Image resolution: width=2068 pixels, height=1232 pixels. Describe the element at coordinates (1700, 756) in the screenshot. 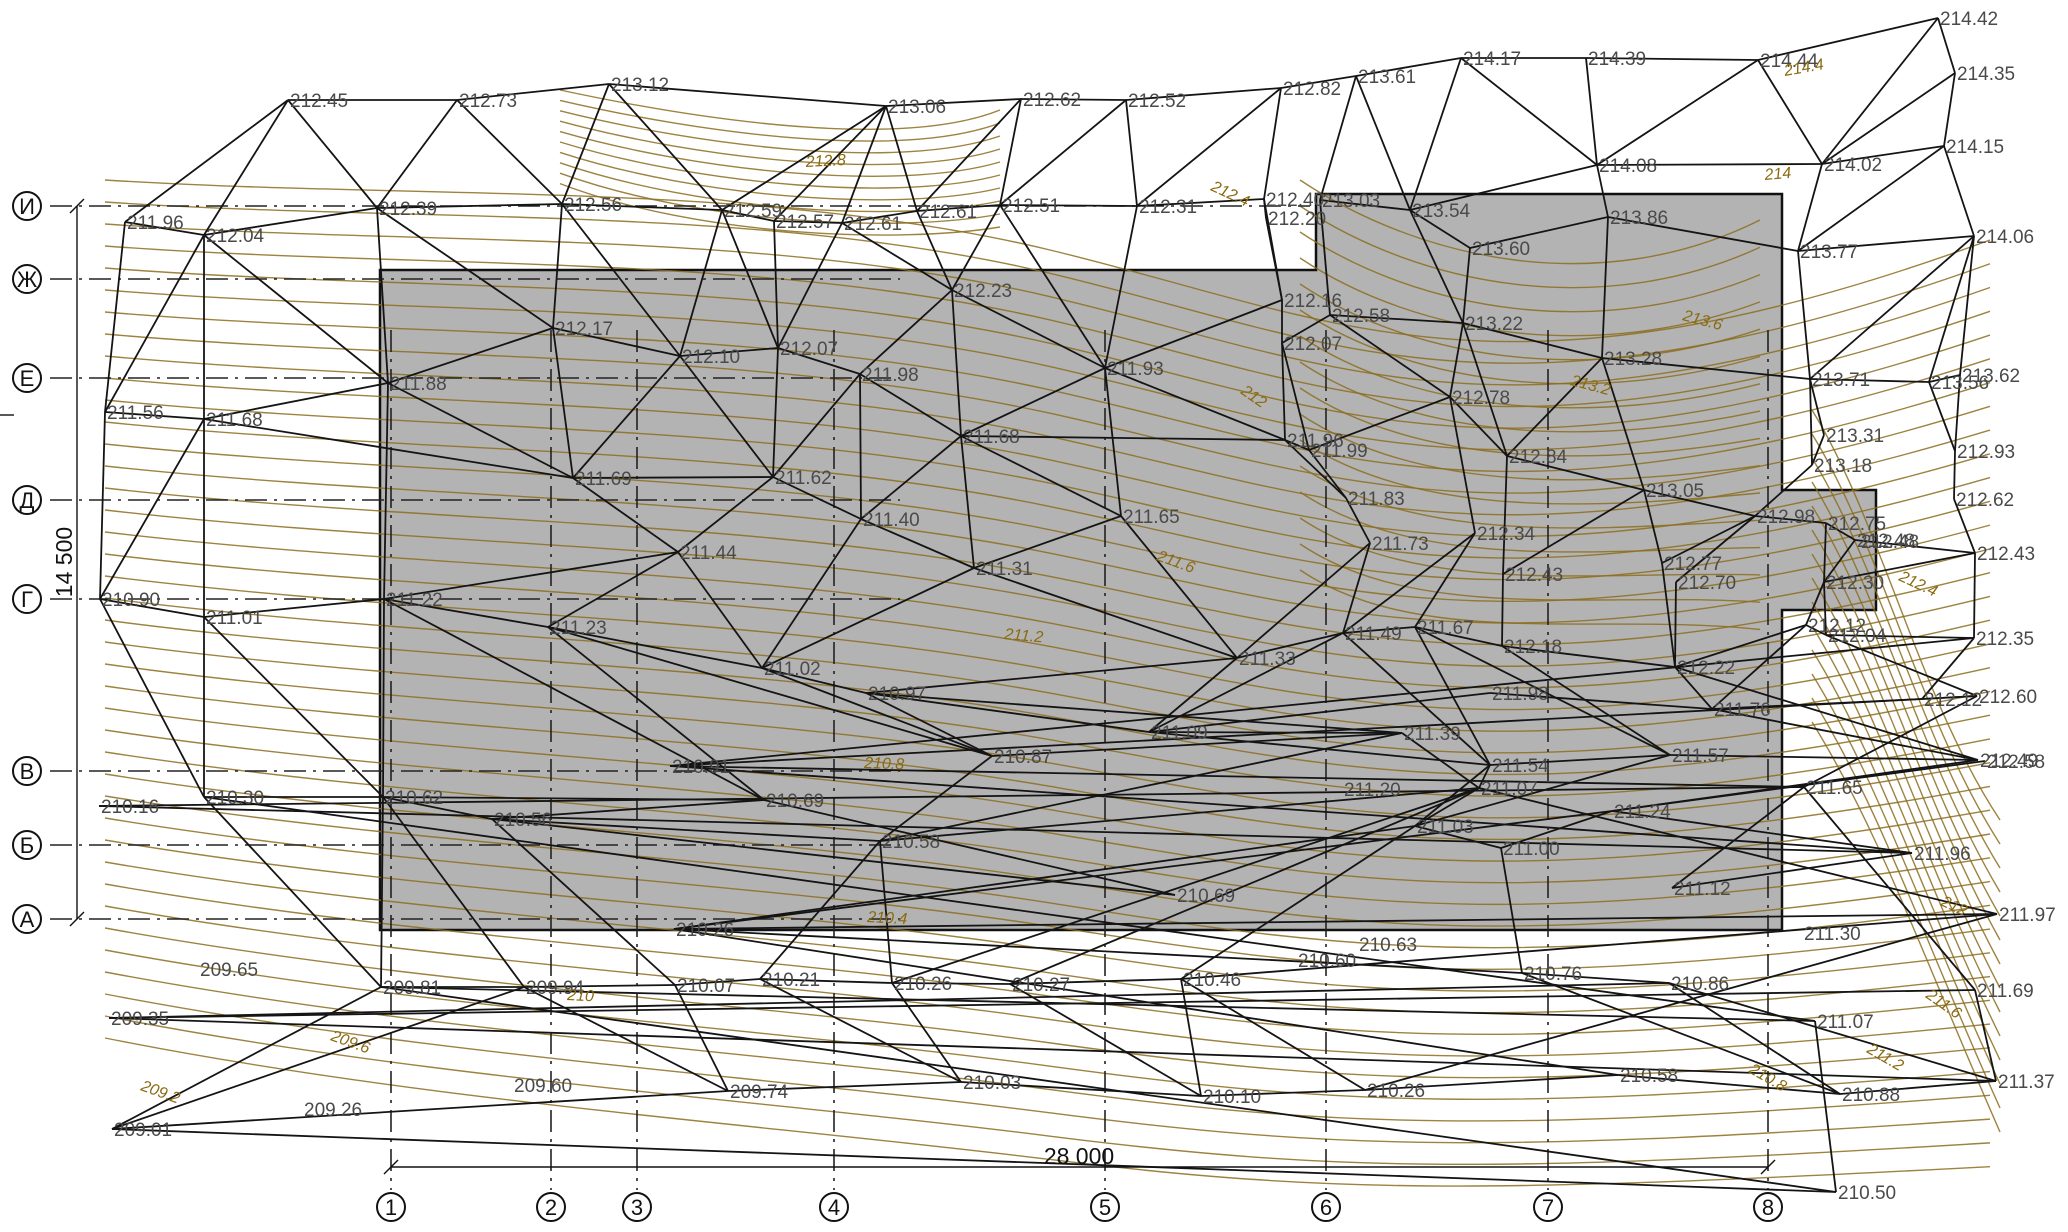

I see `elevation-label: 211.57` at that location.